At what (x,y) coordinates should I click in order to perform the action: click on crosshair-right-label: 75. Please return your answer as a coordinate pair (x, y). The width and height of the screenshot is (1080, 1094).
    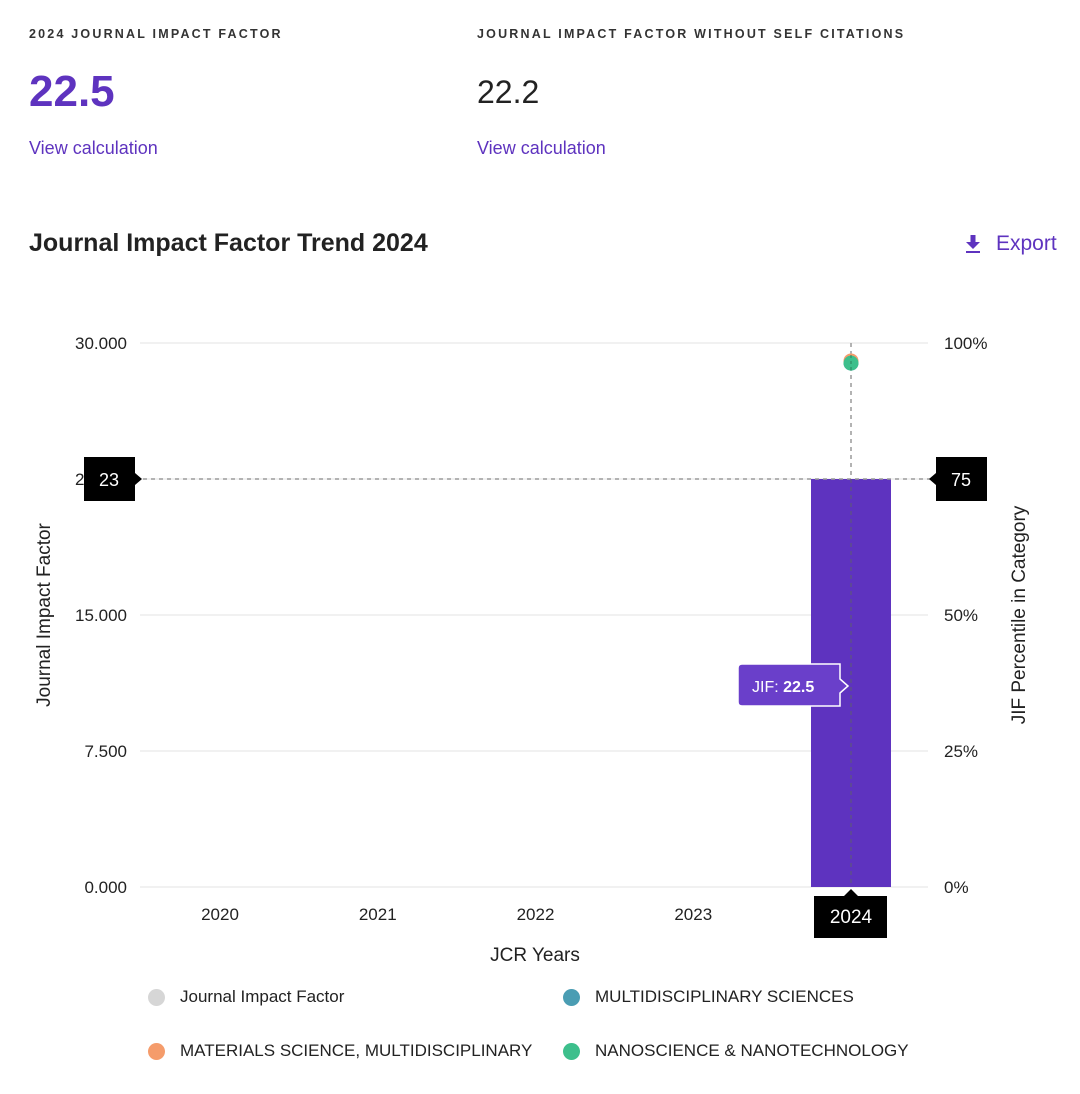
    Looking at the image, I should click on (961, 480).